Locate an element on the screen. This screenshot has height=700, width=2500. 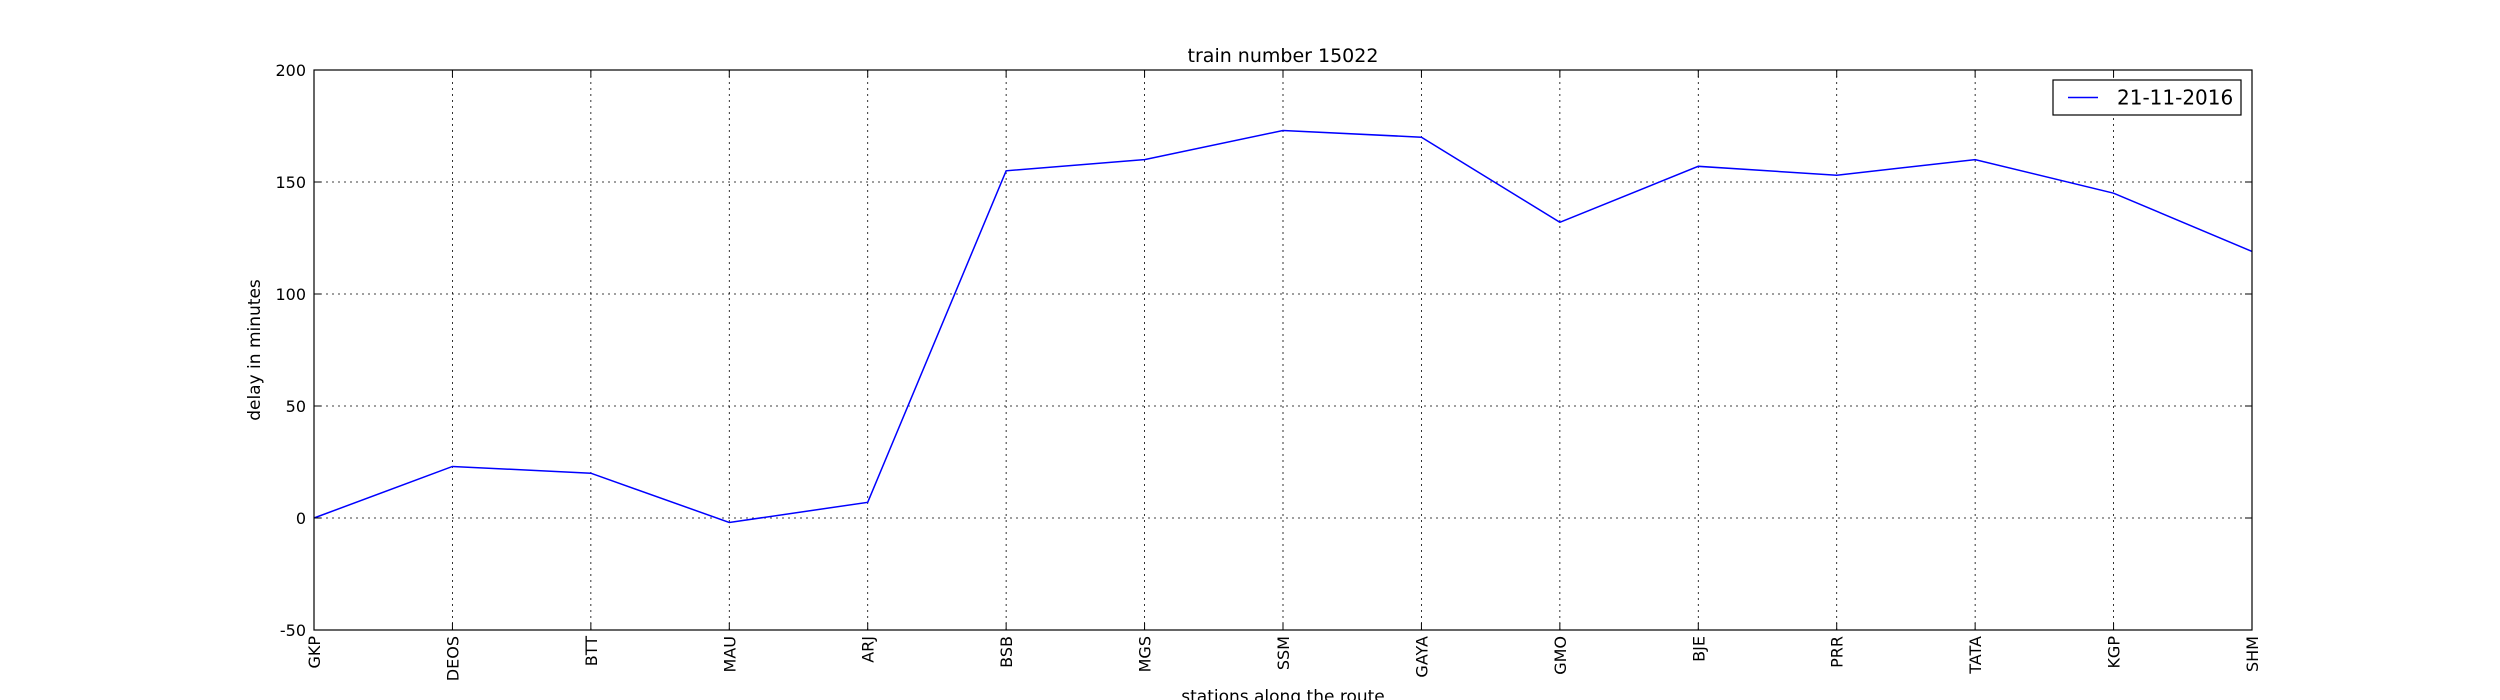
x-tick-label: SHM is located at coordinates (2252, 654).